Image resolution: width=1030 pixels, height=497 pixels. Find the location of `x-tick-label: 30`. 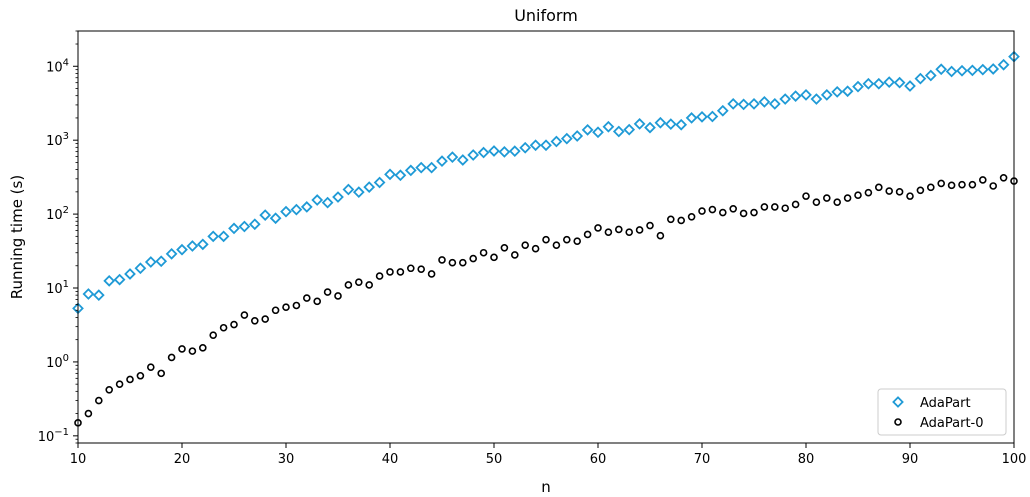

x-tick-label: 30 is located at coordinates (286, 459).